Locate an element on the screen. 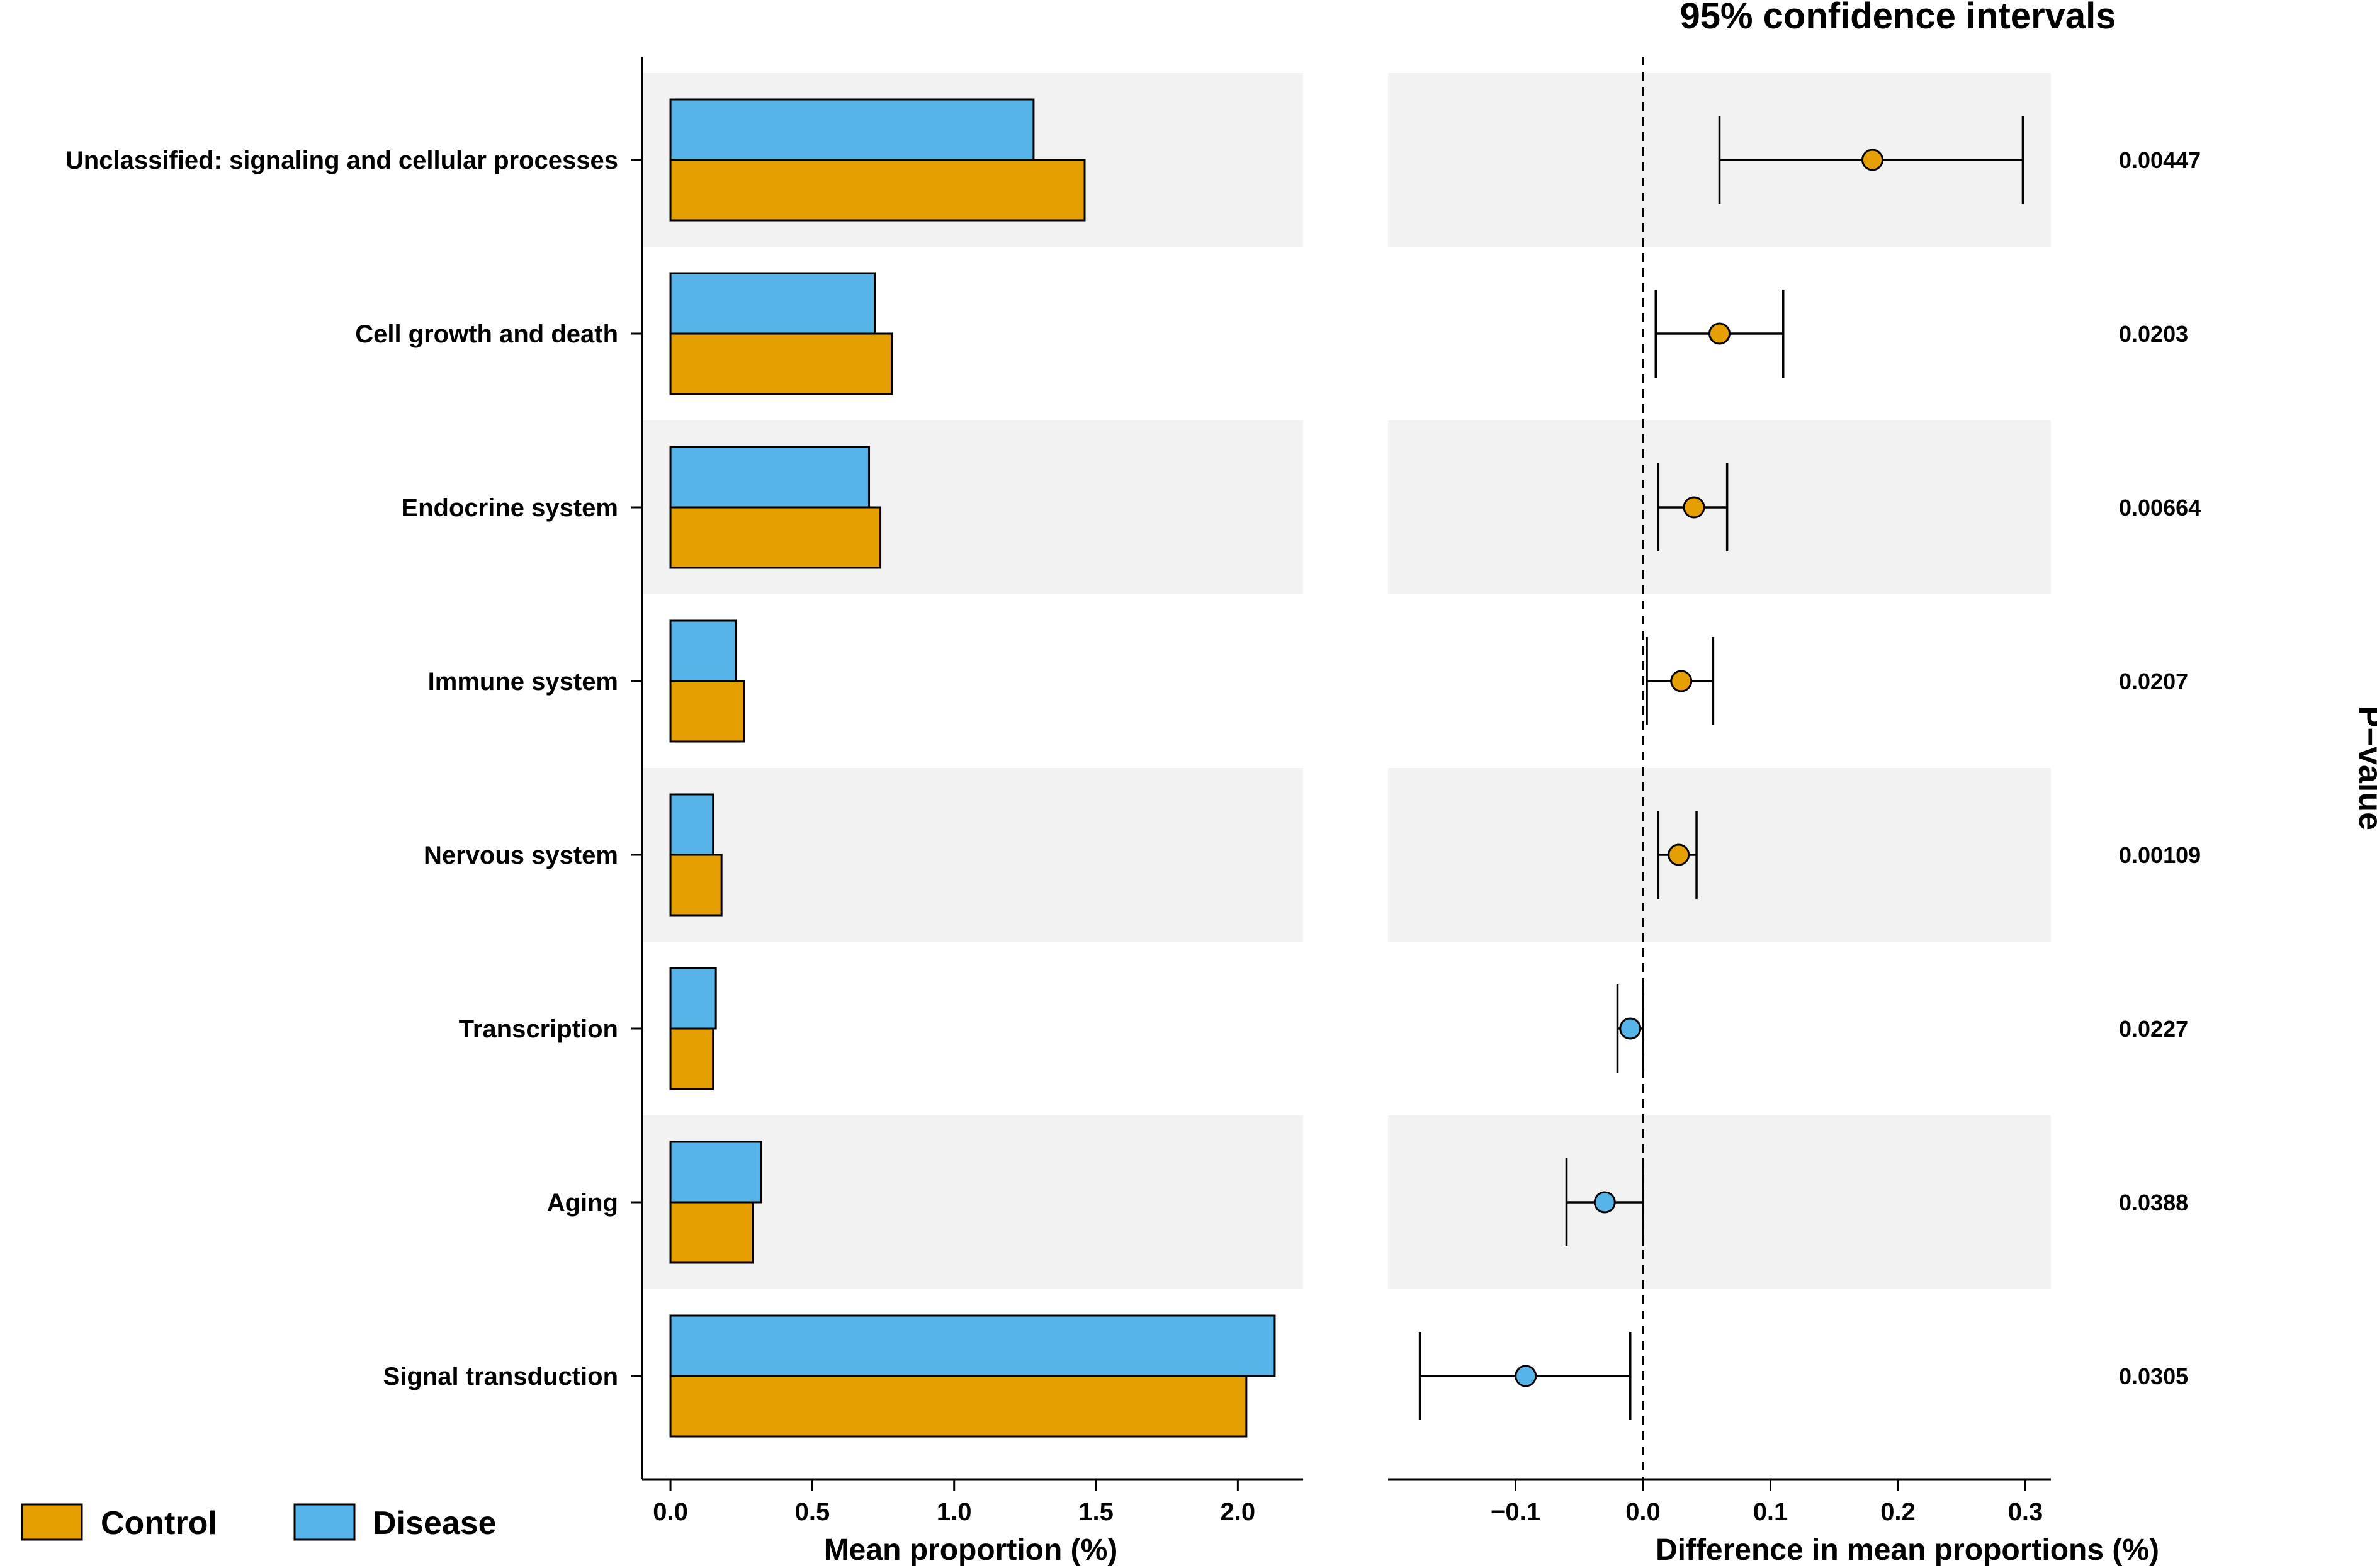 This screenshot has width=2377, height=1568. bar-disease-nervous-system is located at coordinates (691, 824).